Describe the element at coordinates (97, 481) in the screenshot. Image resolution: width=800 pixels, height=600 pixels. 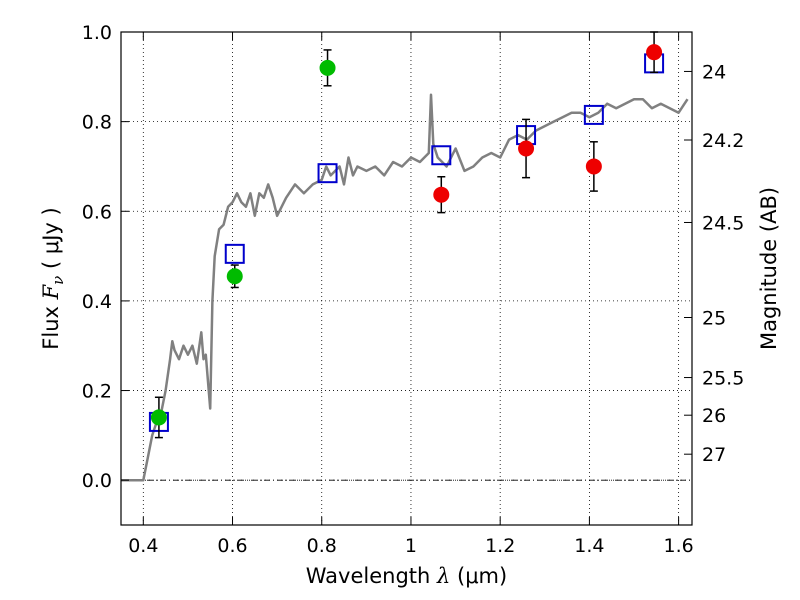
I see `y-tick-label: 0.0` at that location.